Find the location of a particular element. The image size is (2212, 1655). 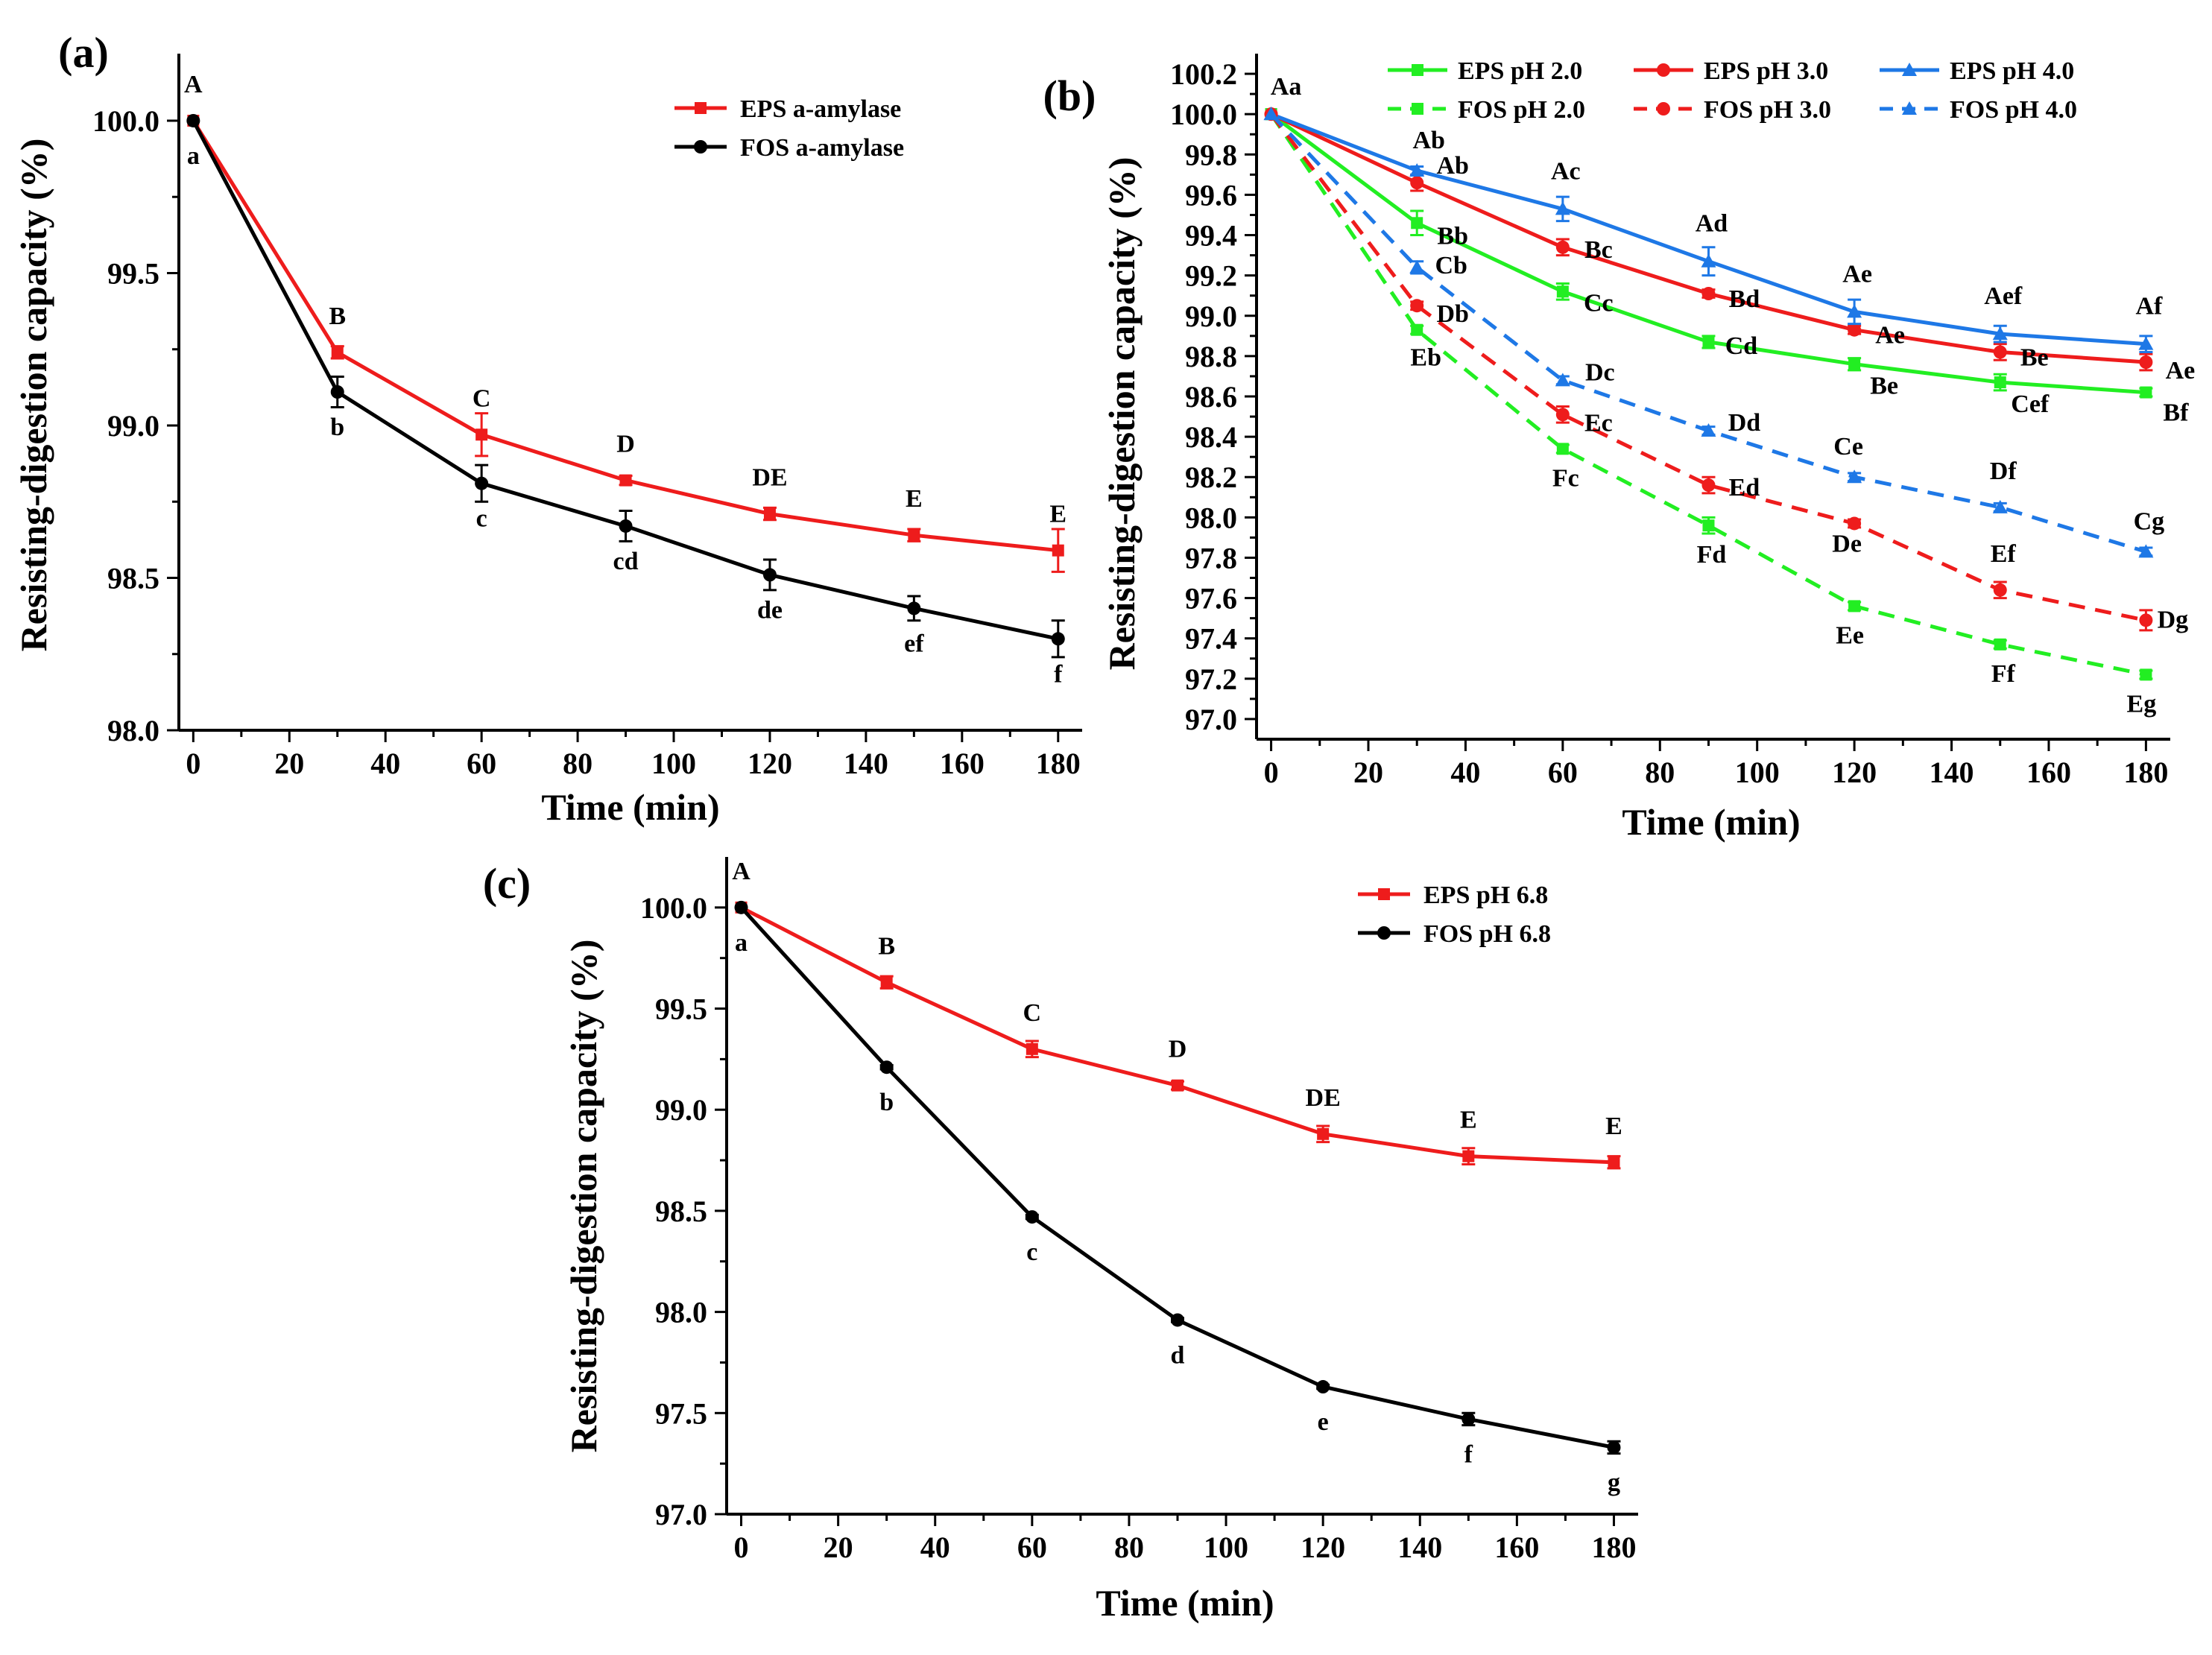

legend-entry: EPS pH 6.8 is located at coordinates (1453, 895).